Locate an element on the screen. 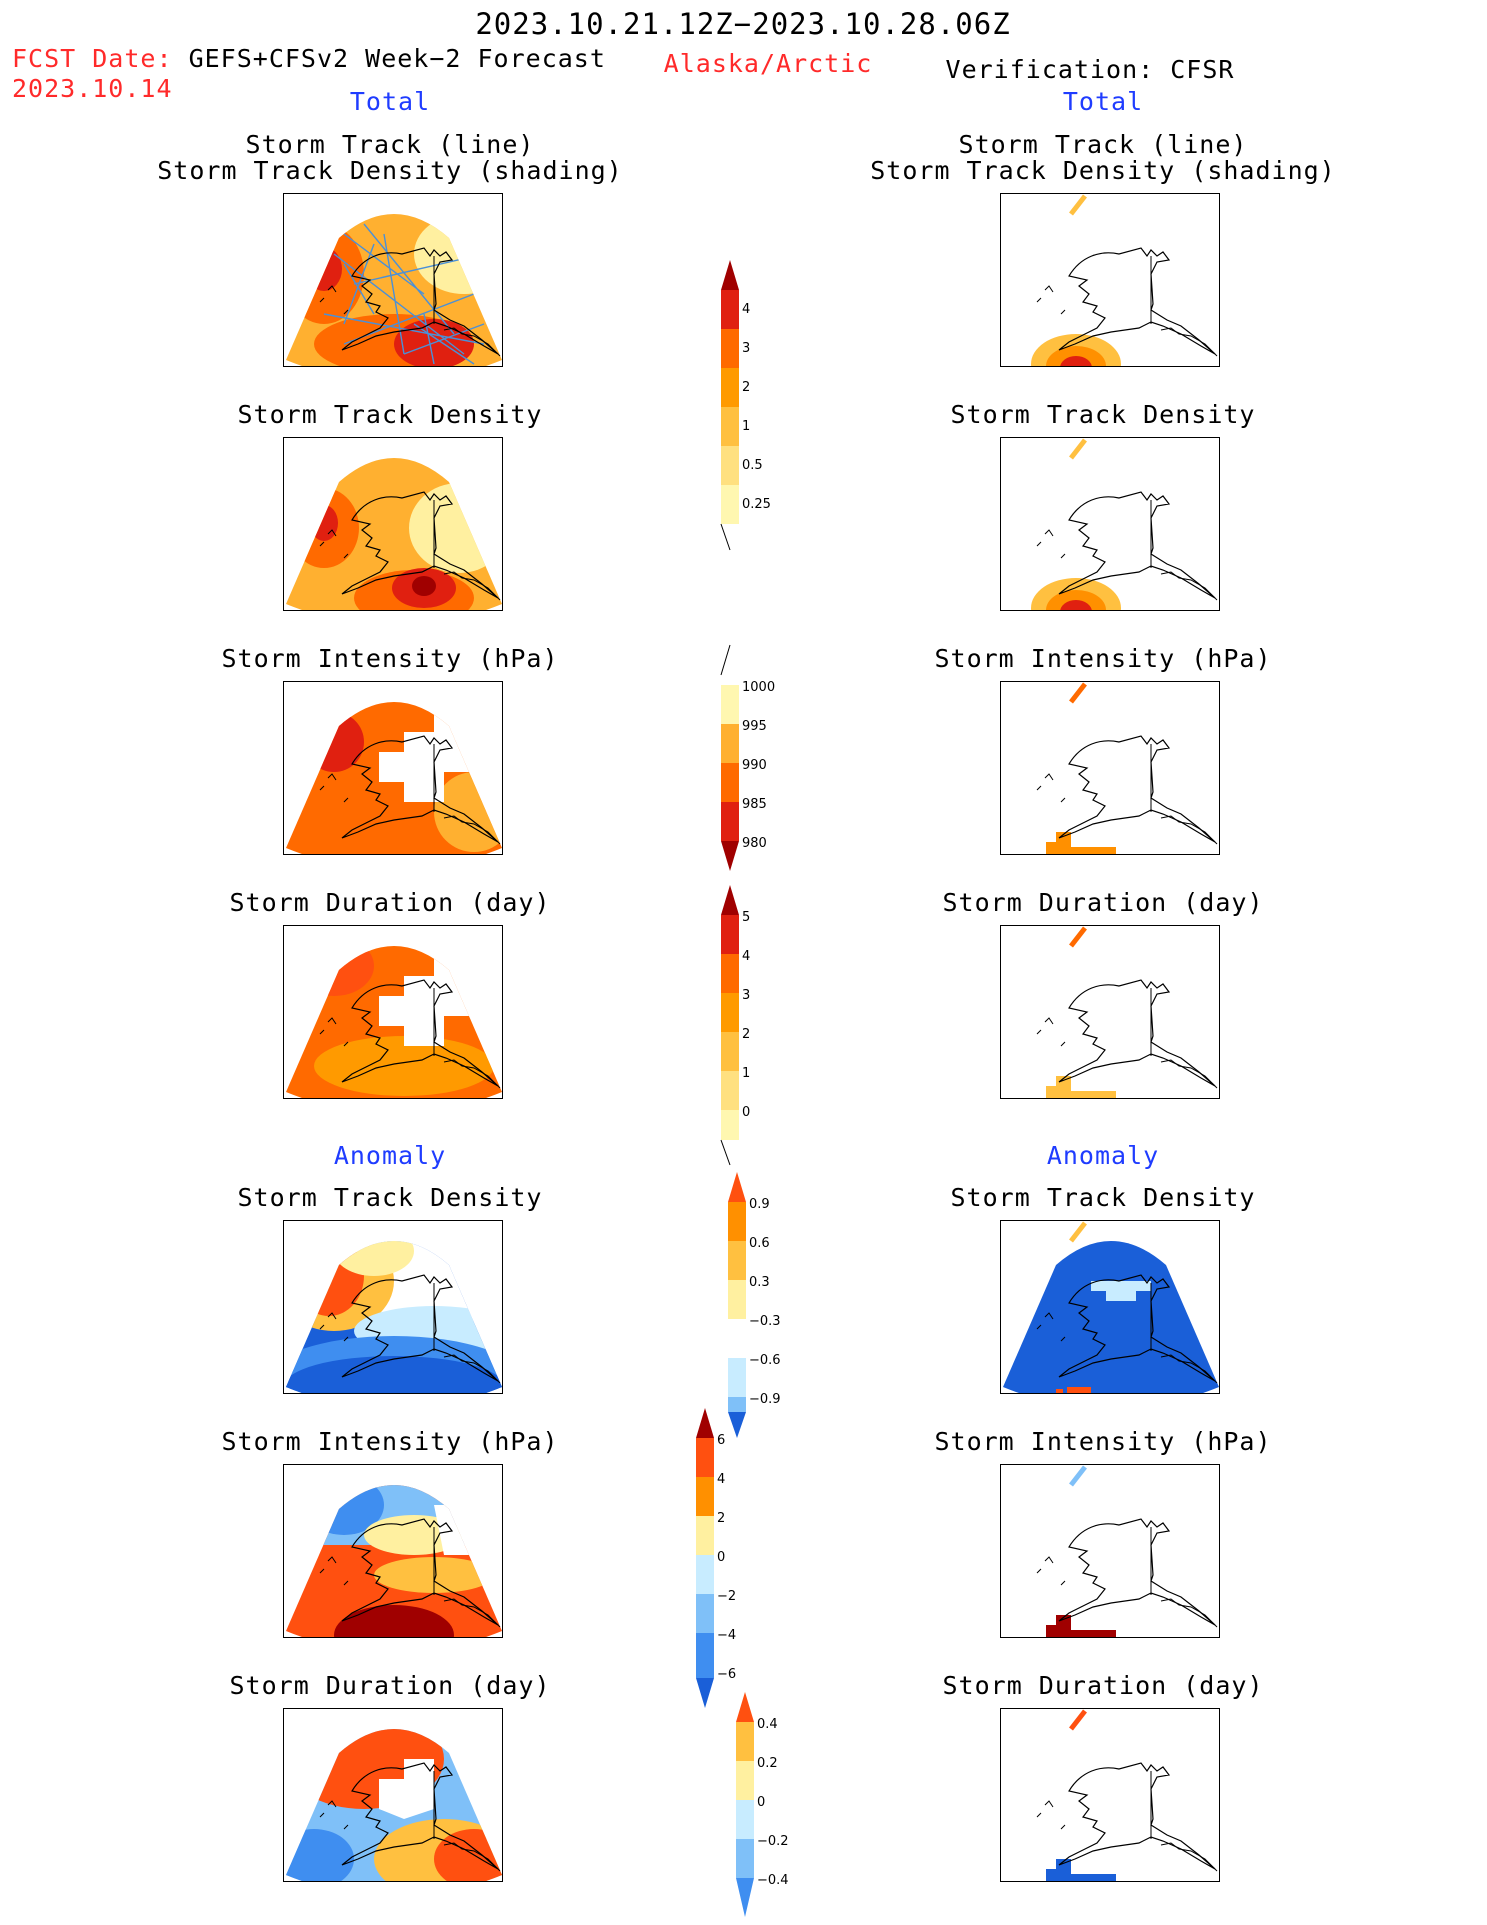 Image resolution: width=1487 pixels, height=1925 pixels. map-panel-duration-verification is located at coordinates (1110, 1012).